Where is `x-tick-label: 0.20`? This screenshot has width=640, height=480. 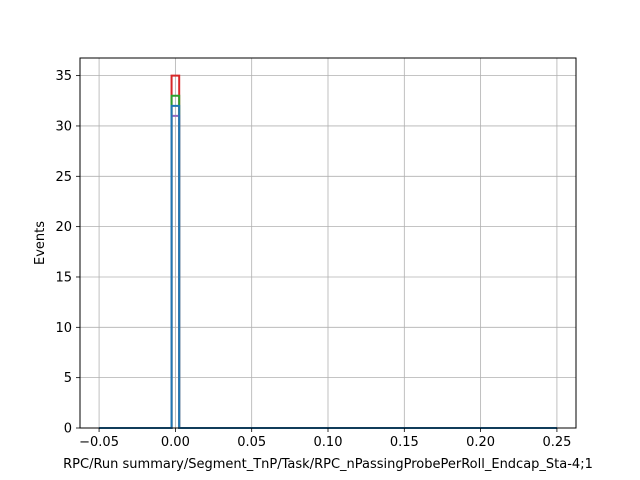 x-tick-label: 0.20 is located at coordinates (480, 442).